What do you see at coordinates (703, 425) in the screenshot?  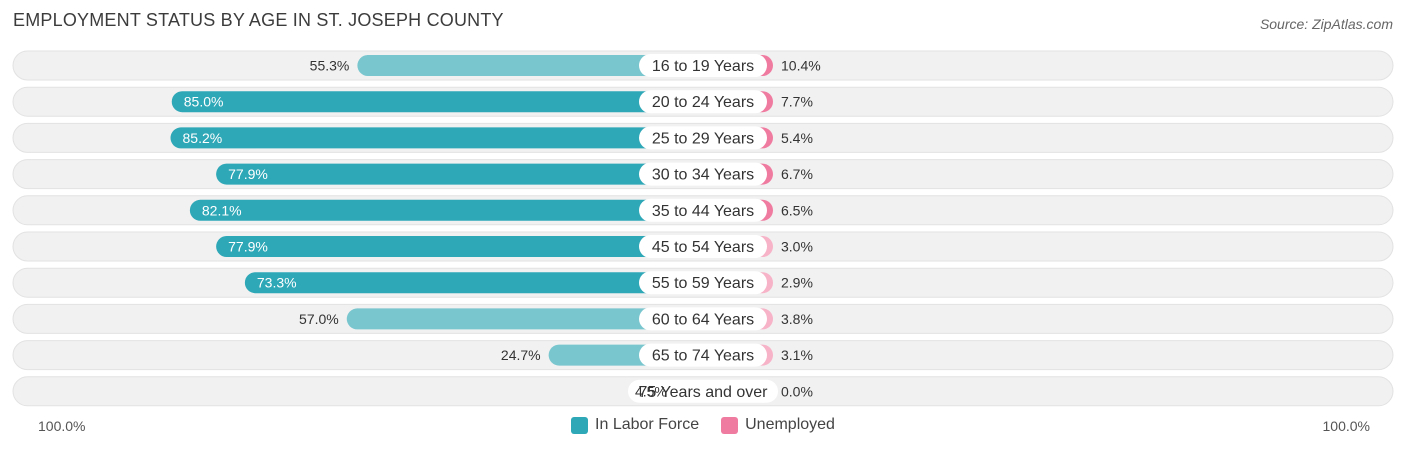 I see `legend: In Labor Force Unemployed` at bounding box center [703, 425].